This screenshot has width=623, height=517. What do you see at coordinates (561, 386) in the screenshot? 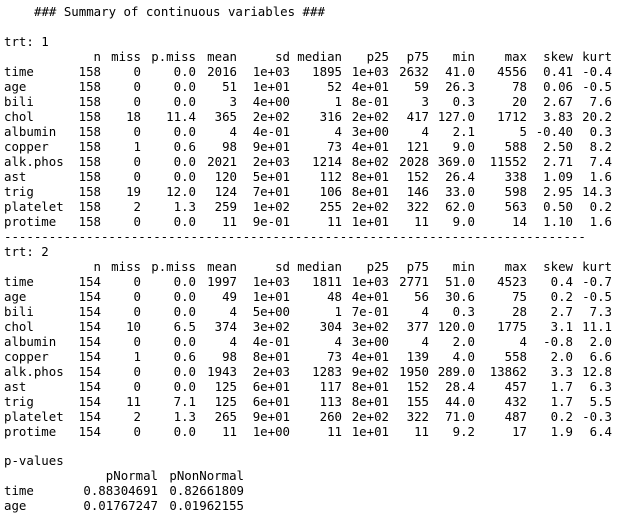
I see `table-cell: 1.7` at bounding box center [561, 386].